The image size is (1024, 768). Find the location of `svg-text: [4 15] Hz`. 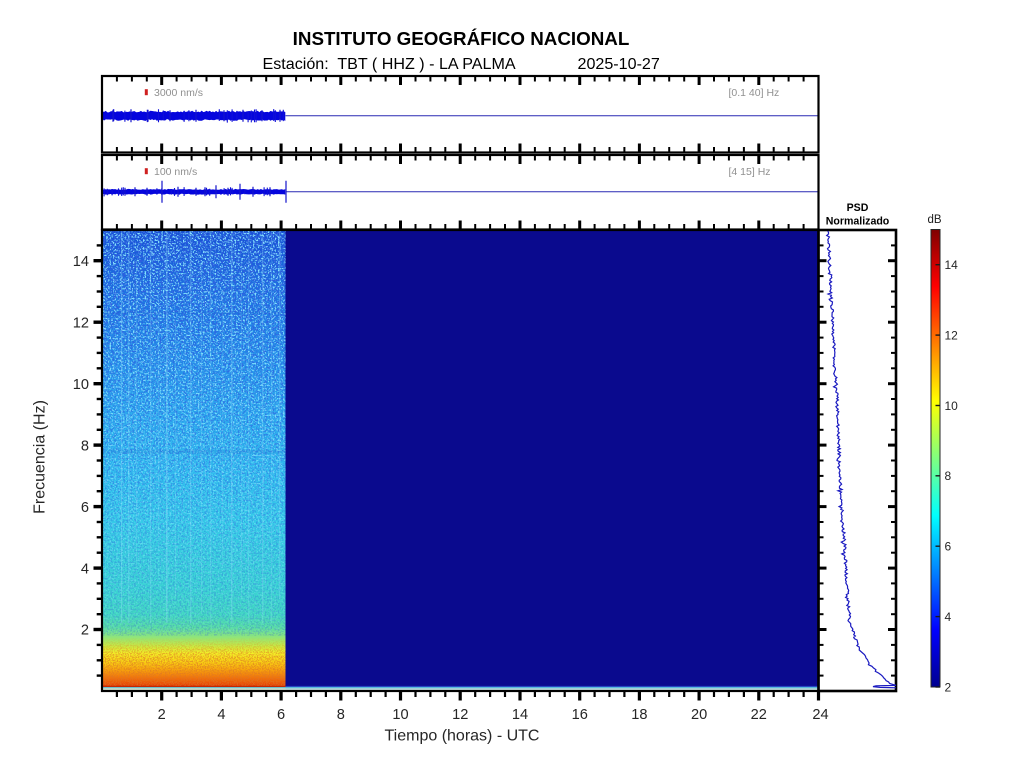

svg-text: [4 15] Hz is located at coordinates (750, 172).